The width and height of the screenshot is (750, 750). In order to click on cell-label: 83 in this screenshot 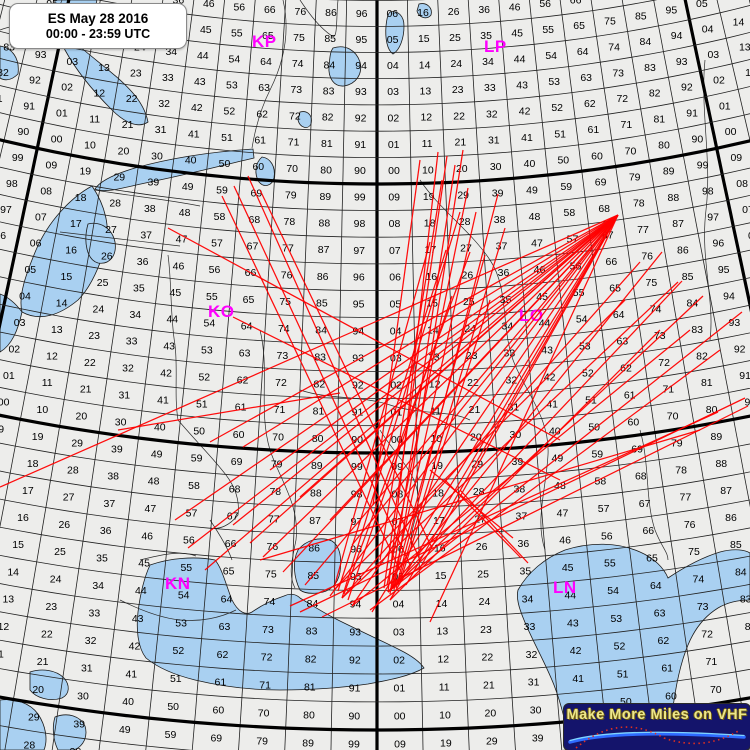, I will do `click(320, 358)`.